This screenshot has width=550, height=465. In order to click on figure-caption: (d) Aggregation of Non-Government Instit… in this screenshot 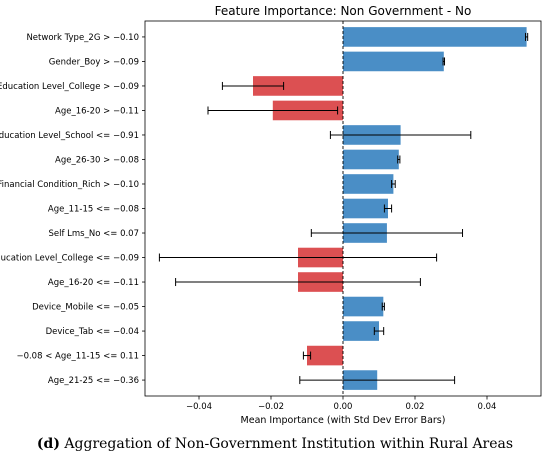, I will do `click(275, 444)`.